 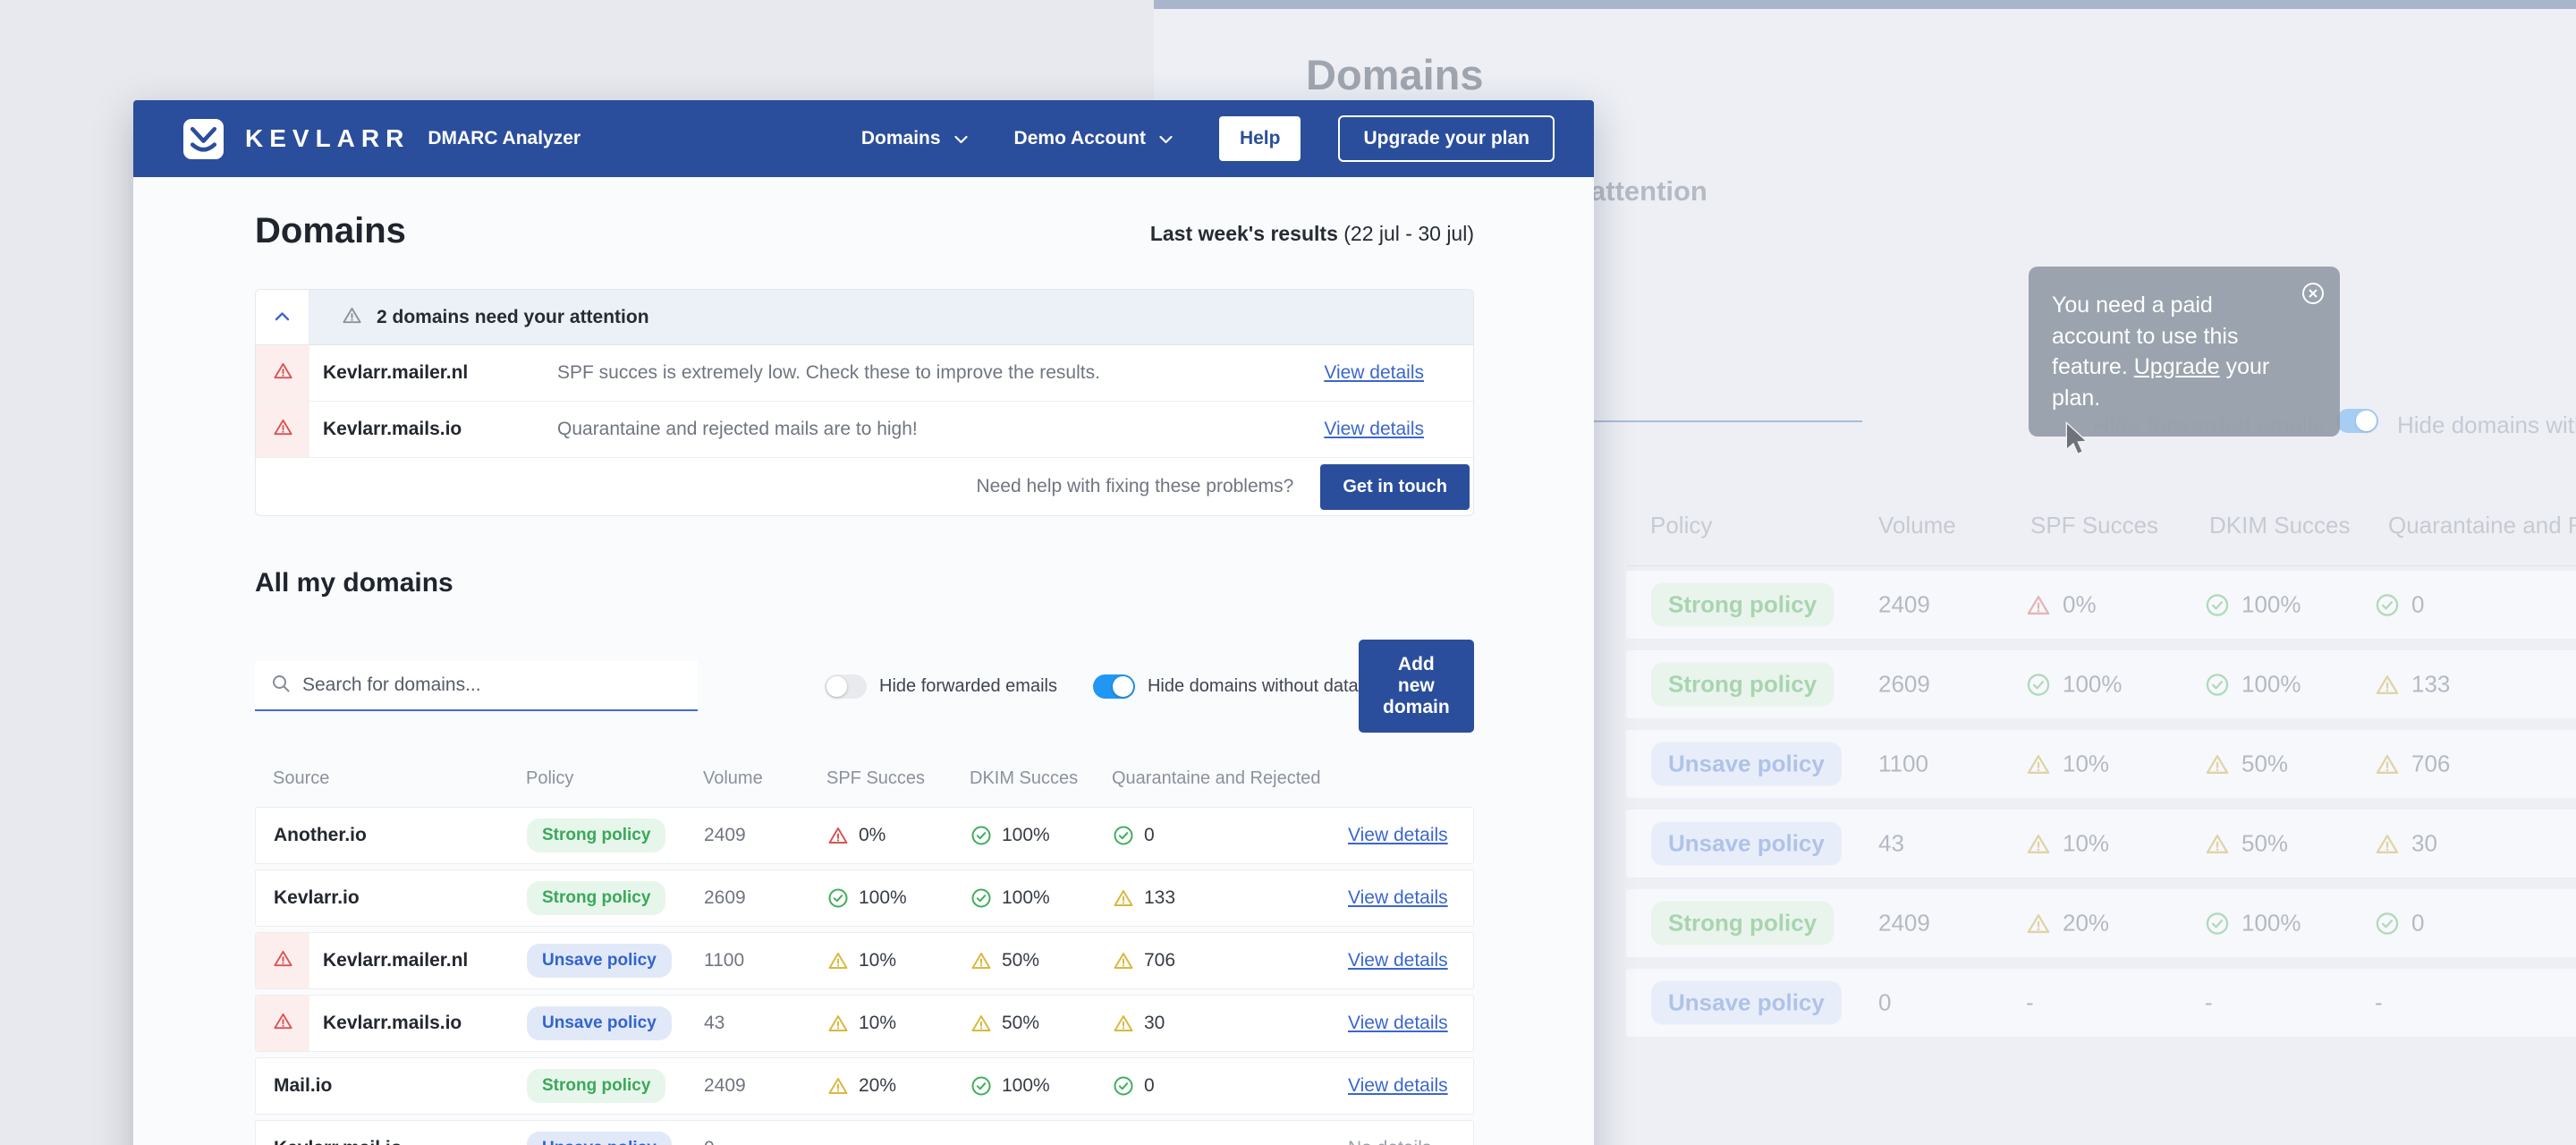 I want to click on spf-cell: 10%, so click(x=898, y=1023).